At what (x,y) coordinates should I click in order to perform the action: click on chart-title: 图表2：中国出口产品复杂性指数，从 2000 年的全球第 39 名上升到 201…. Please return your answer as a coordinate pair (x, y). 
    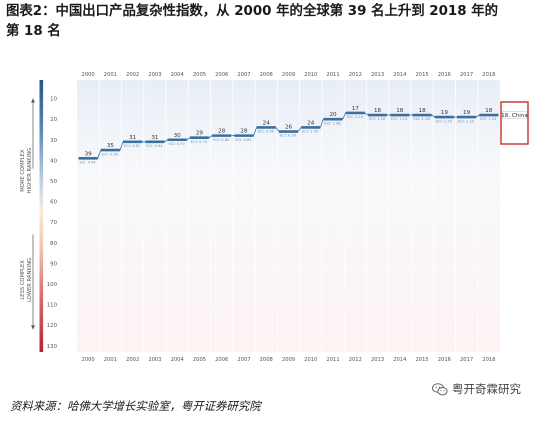
    Looking at the image, I should click on (275, 22).